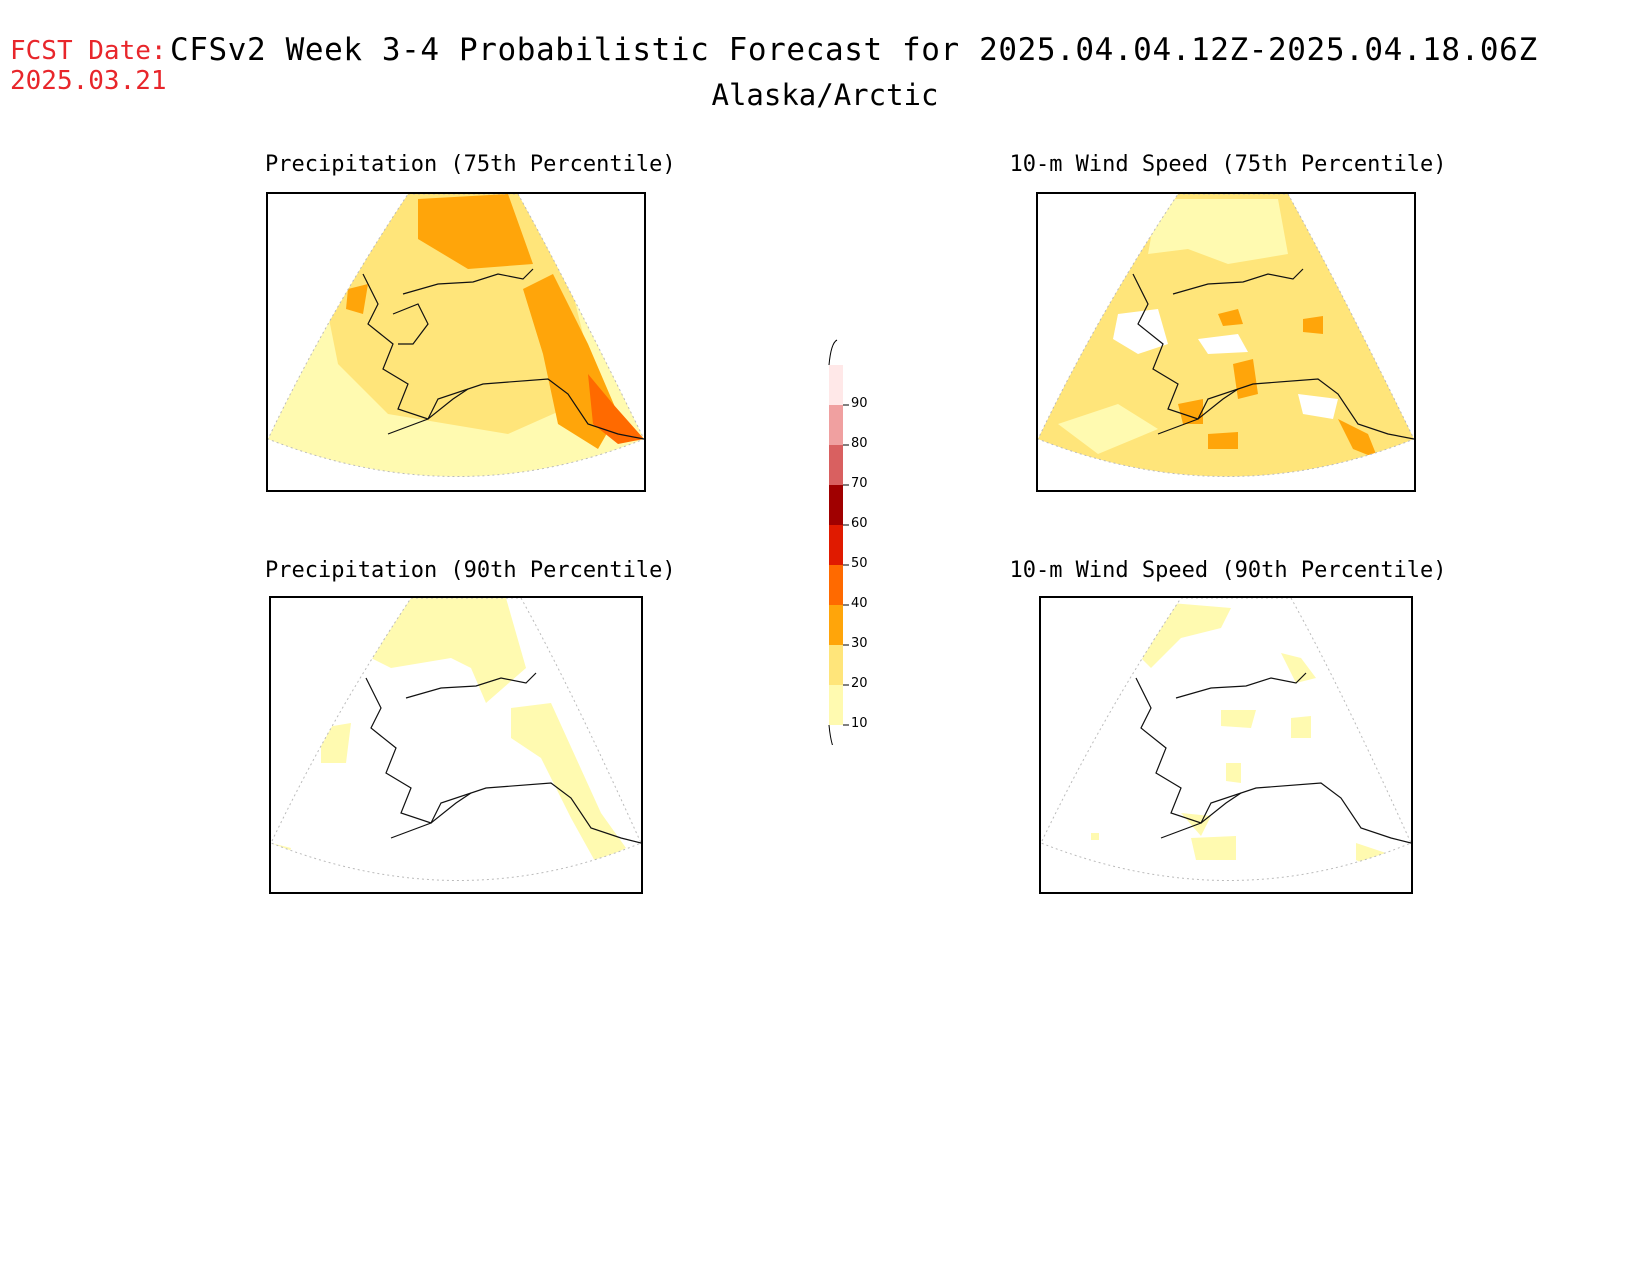  I want to click on colorbar-swatches, so click(838, 547).